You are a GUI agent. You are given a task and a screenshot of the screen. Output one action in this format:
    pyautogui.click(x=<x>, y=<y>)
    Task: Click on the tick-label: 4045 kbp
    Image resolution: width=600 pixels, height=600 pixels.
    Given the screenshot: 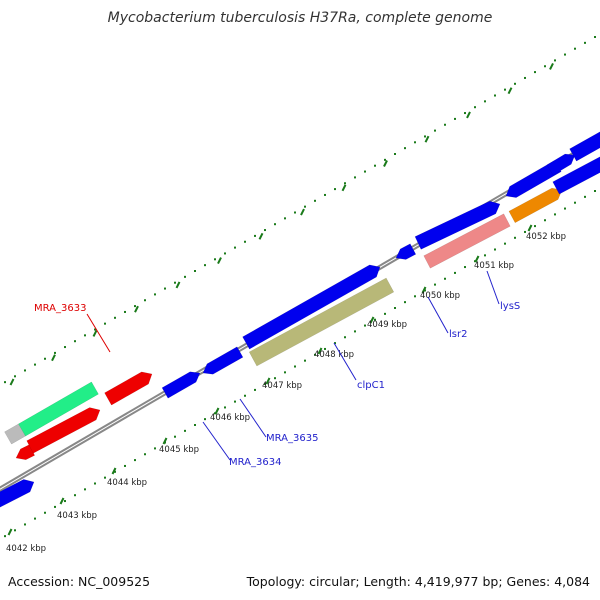 What is the action you would take?
    pyautogui.click(x=179, y=450)
    